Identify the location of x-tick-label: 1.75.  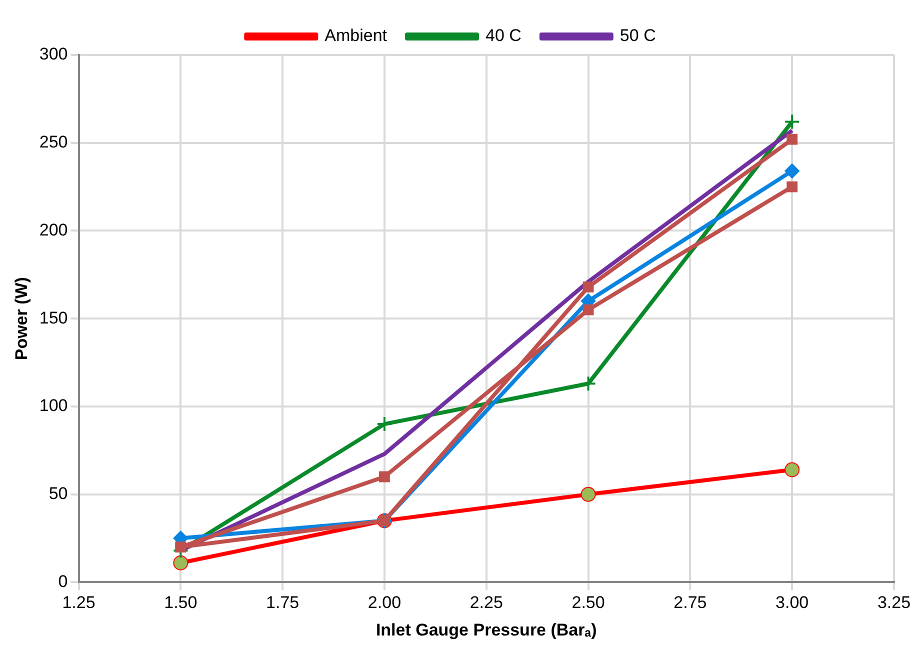
(283, 602).